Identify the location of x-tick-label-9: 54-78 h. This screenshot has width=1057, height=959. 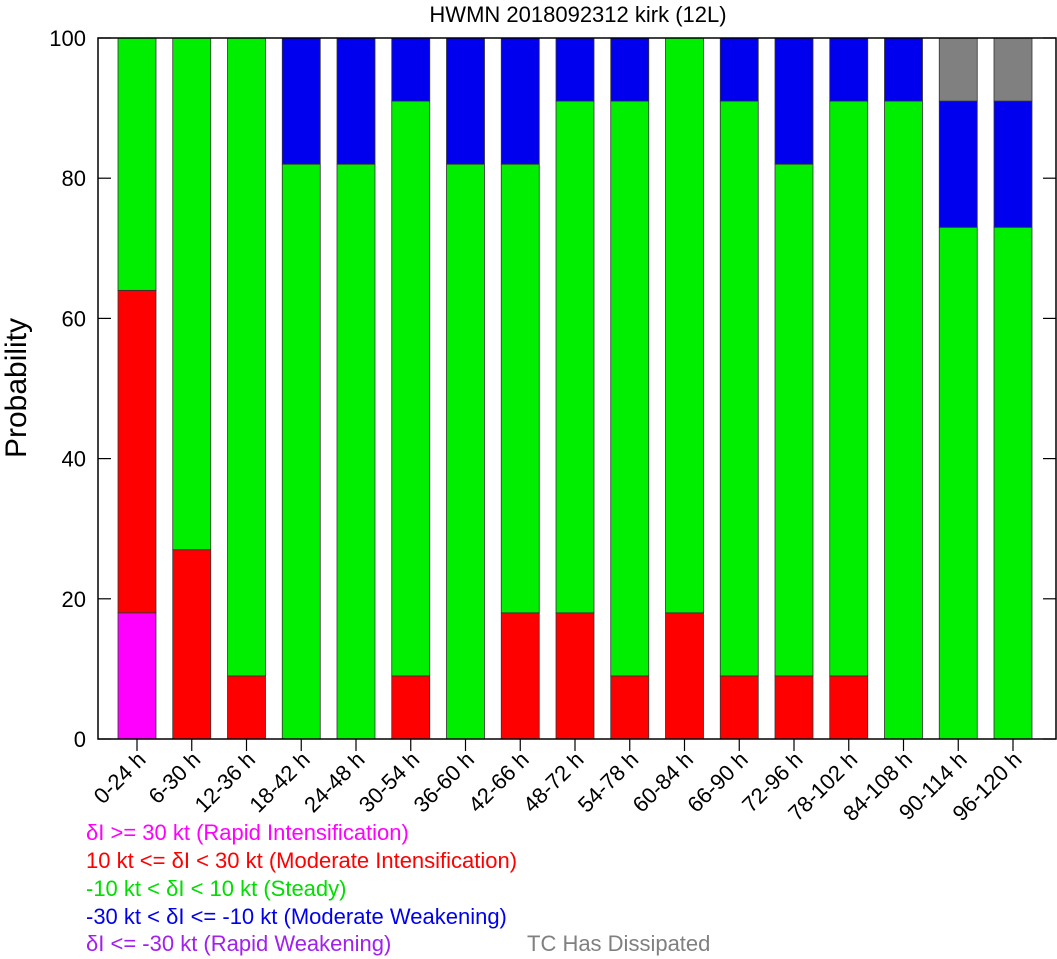
(608, 782).